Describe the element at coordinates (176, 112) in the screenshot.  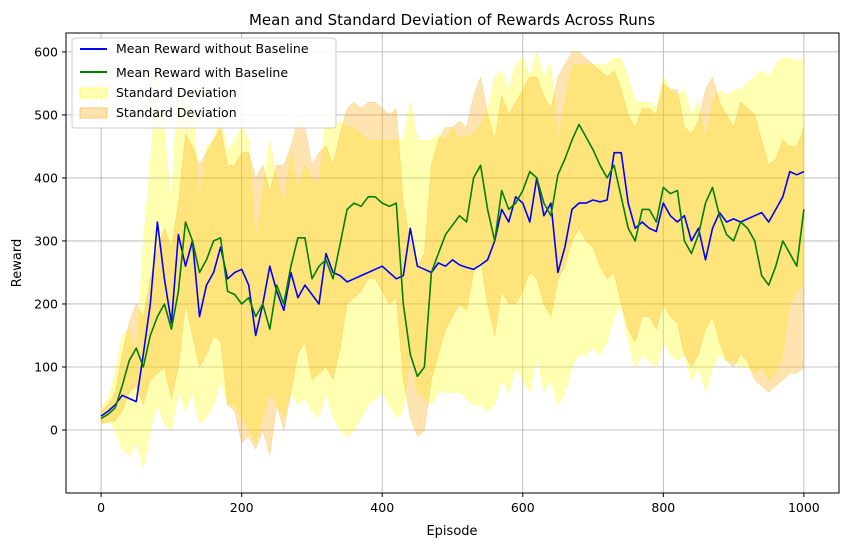
I see `legend-label-std-orange: Standard Deviation` at that location.